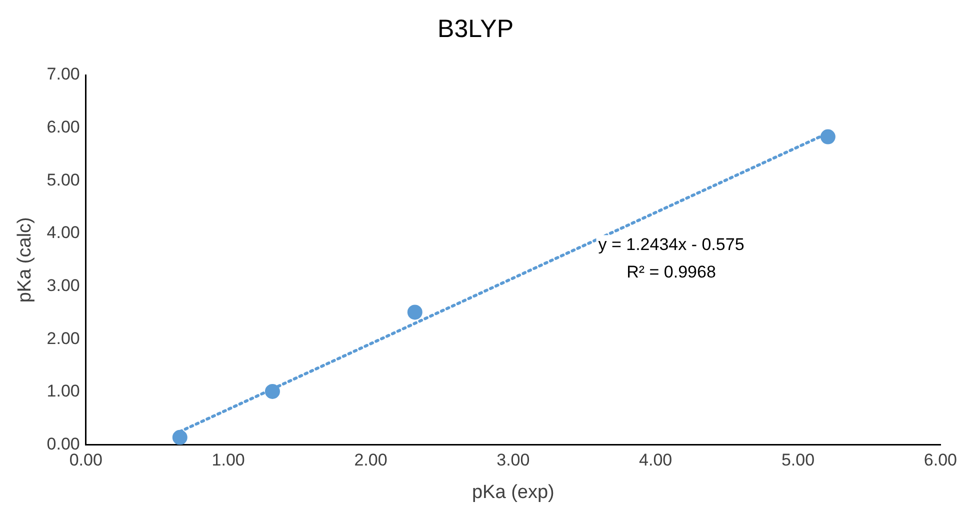 The image size is (963, 513). What do you see at coordinates (63, 285) in the screenshot?
I see `y-tick-label: 3.00` at bounding box center [63, 285].